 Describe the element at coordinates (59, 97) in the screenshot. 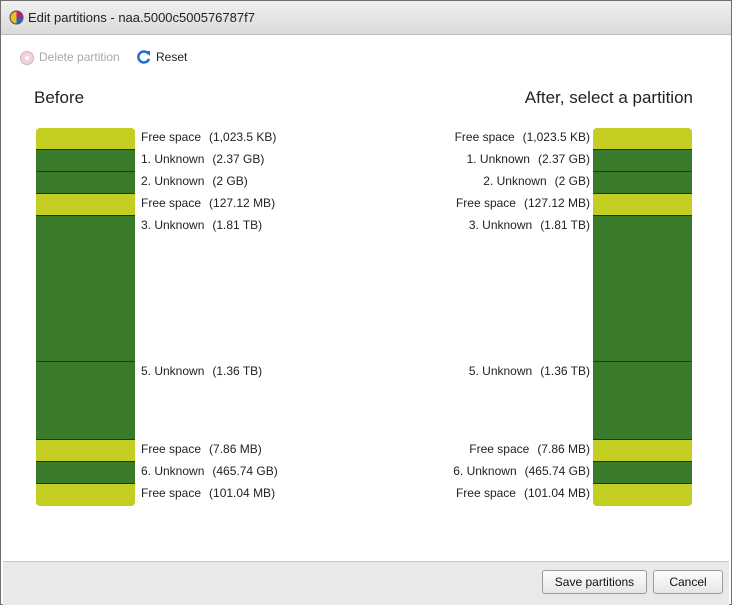

I see `before-heading: Before` at that location.